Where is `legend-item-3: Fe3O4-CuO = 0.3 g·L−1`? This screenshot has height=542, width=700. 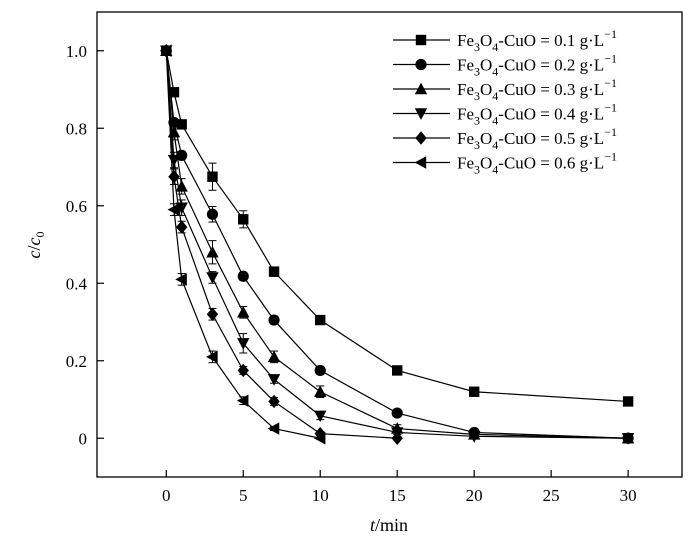
legend-item-3: Fe3O4-CuO = 0.3 g·L−1 is located at coordinates (505, 89).